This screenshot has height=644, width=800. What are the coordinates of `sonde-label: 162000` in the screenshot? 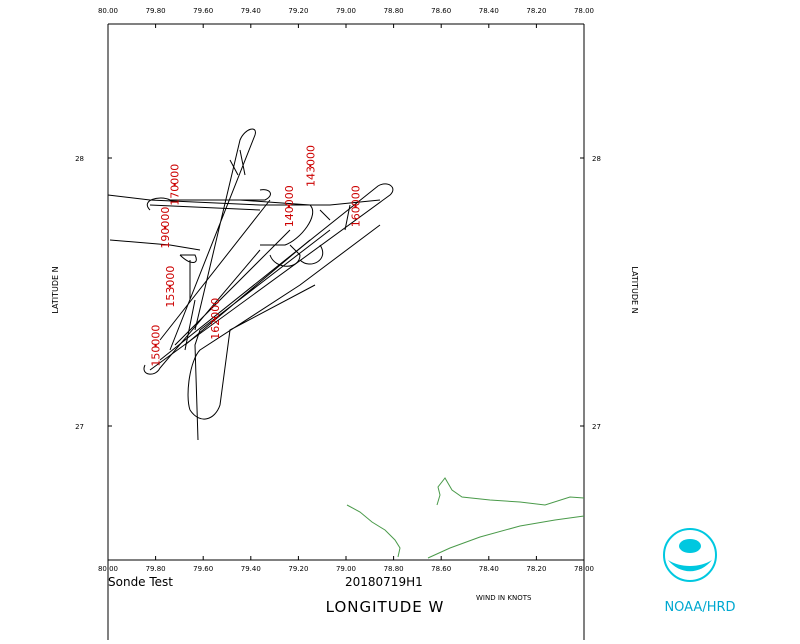 It's located at (215, 319).